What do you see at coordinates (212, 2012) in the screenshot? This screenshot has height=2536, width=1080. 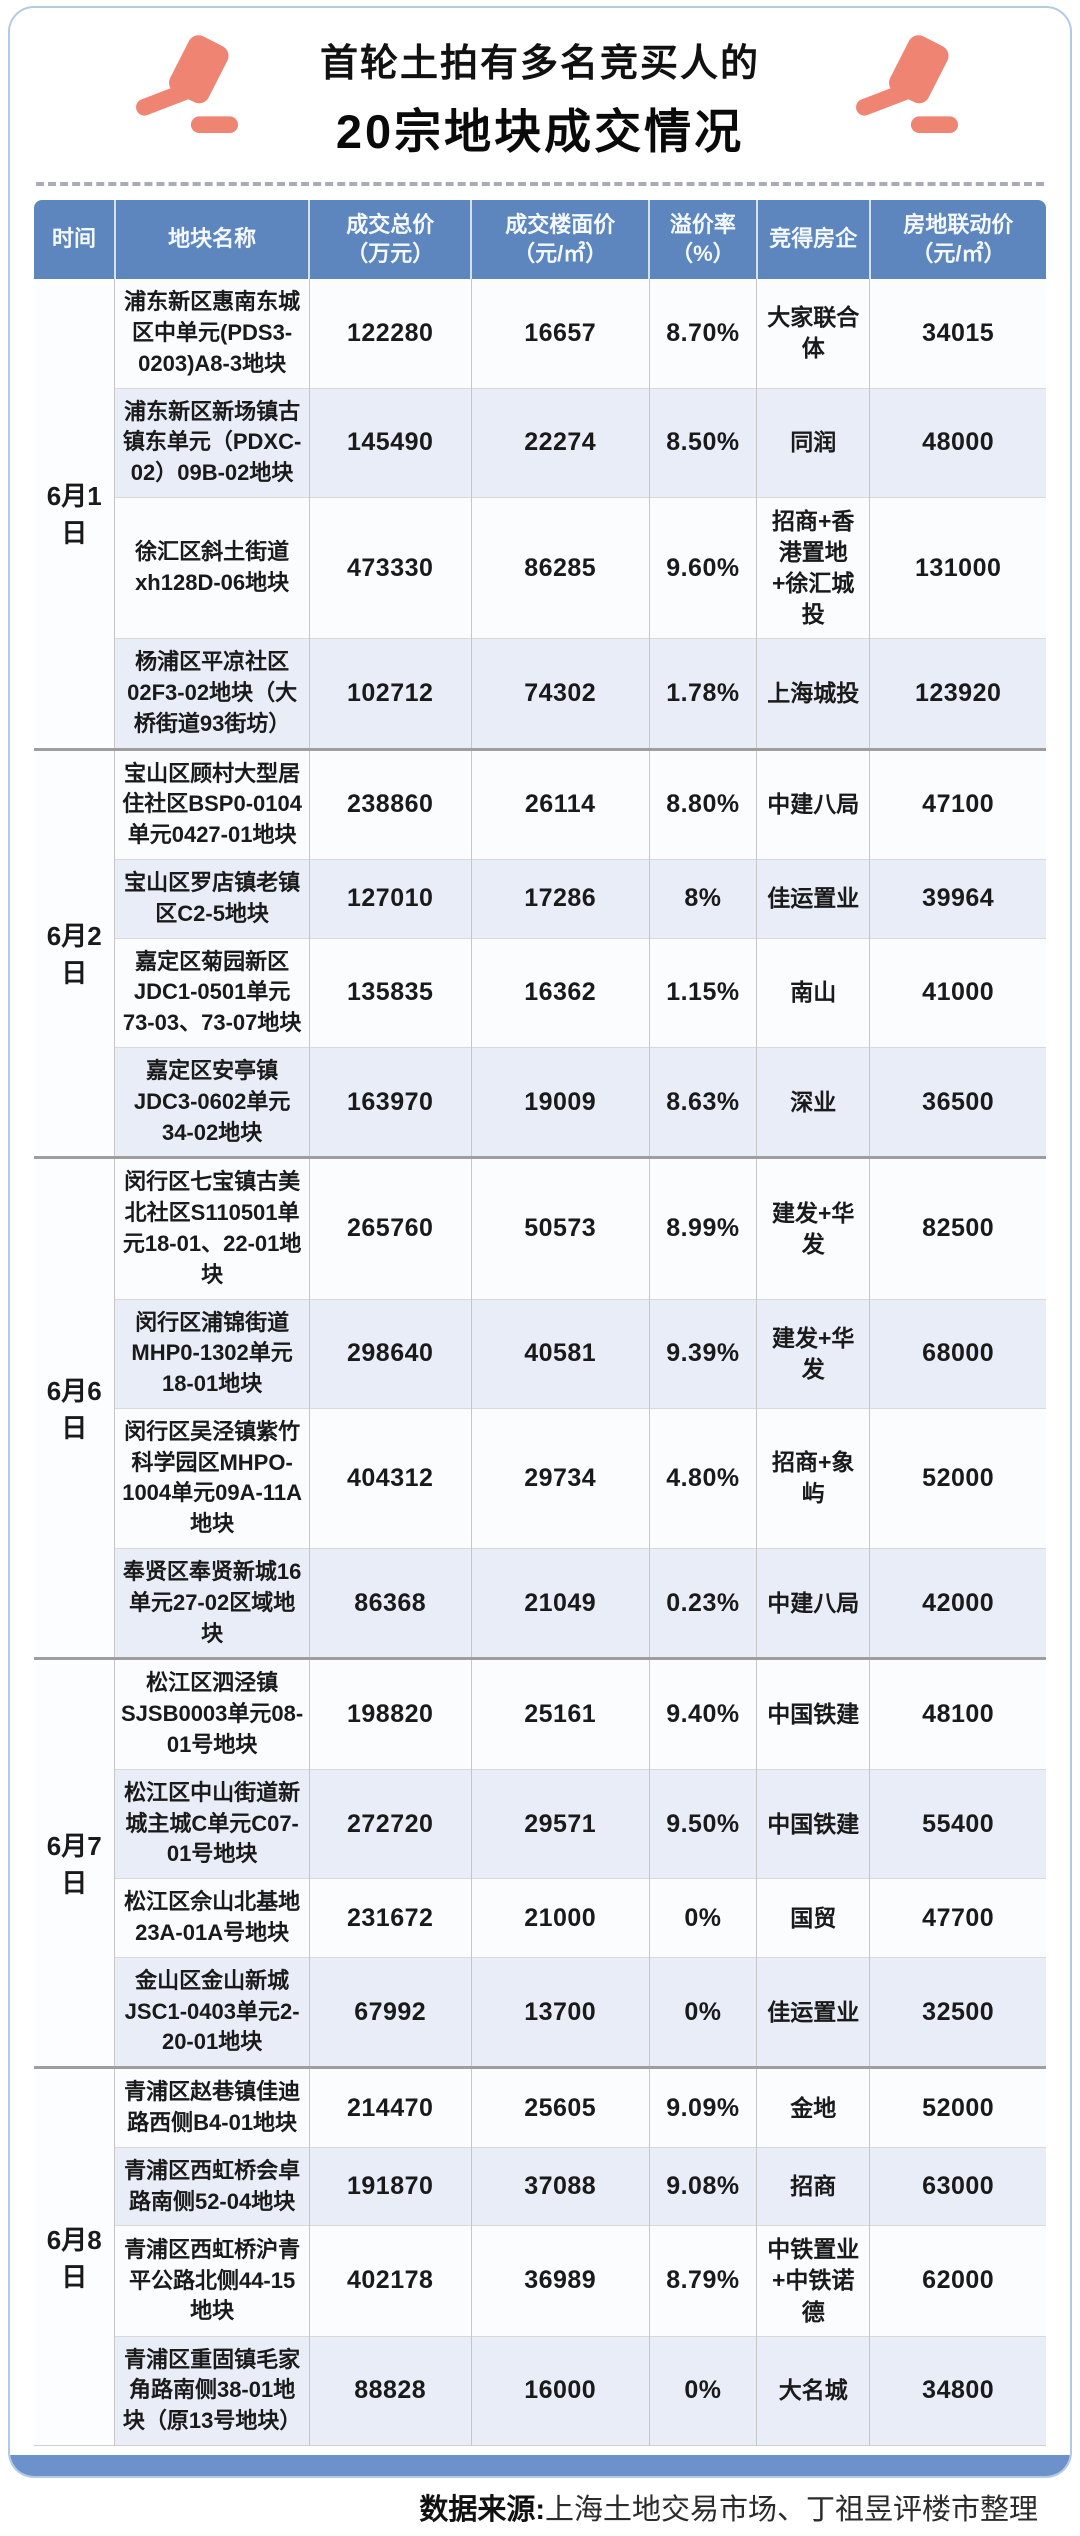 I see `cell-plot-name: 金山区金山新城JSC1-0403单元2-20-01地块` at bounding box center [212, 2012].